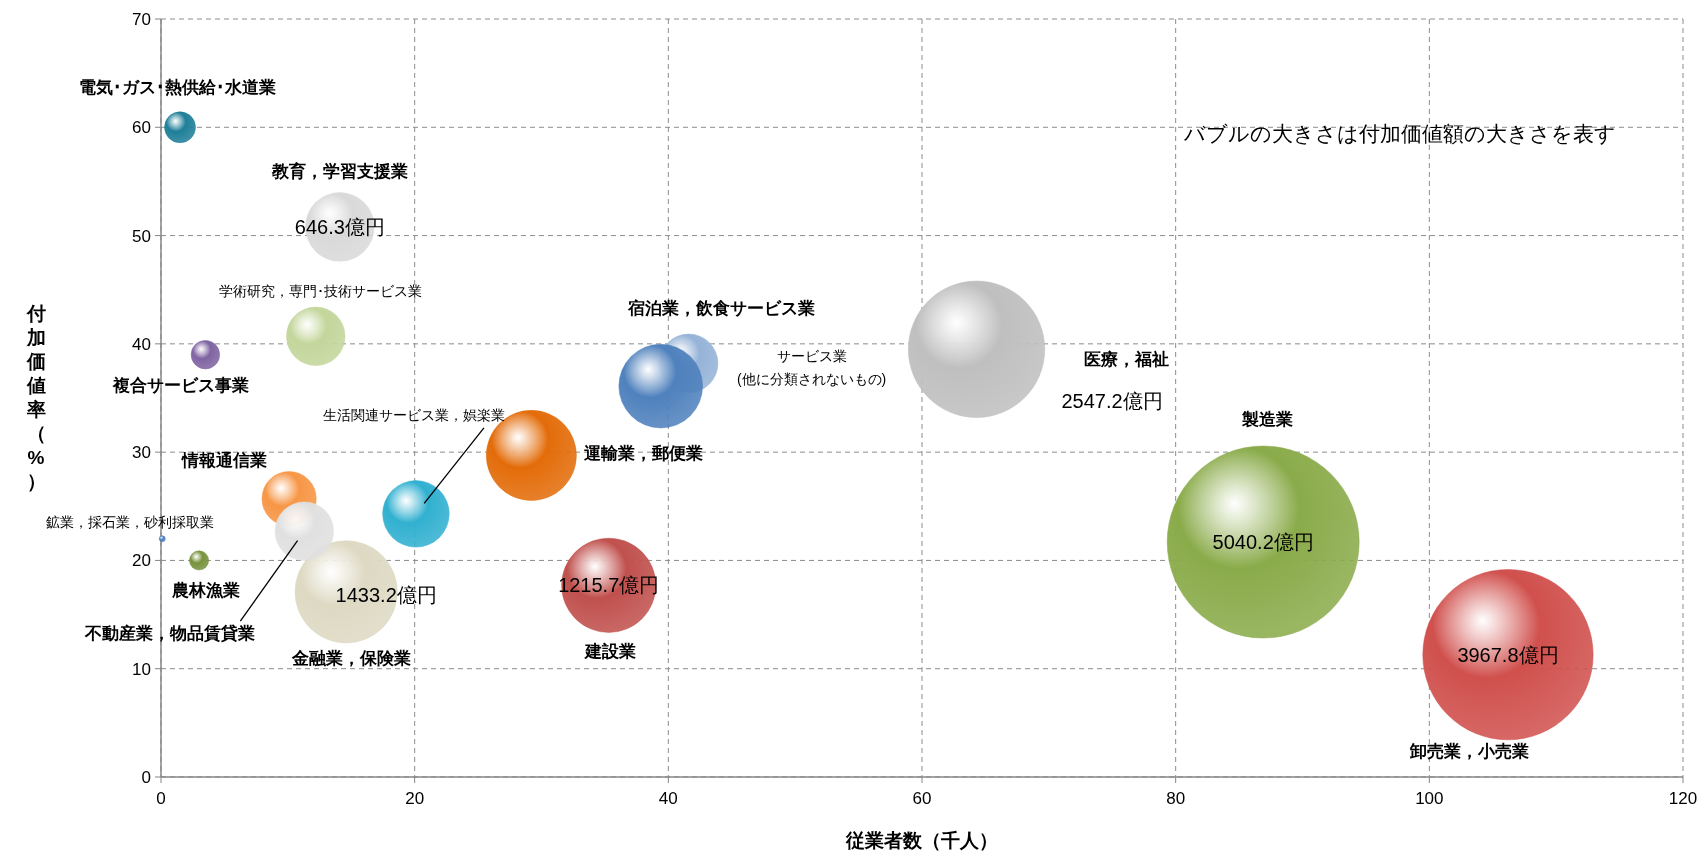  What do you see at coordinates (1429, 798) in the screenshot?
I see `x-tick-label: 100` at bounding box center [1429, 798].